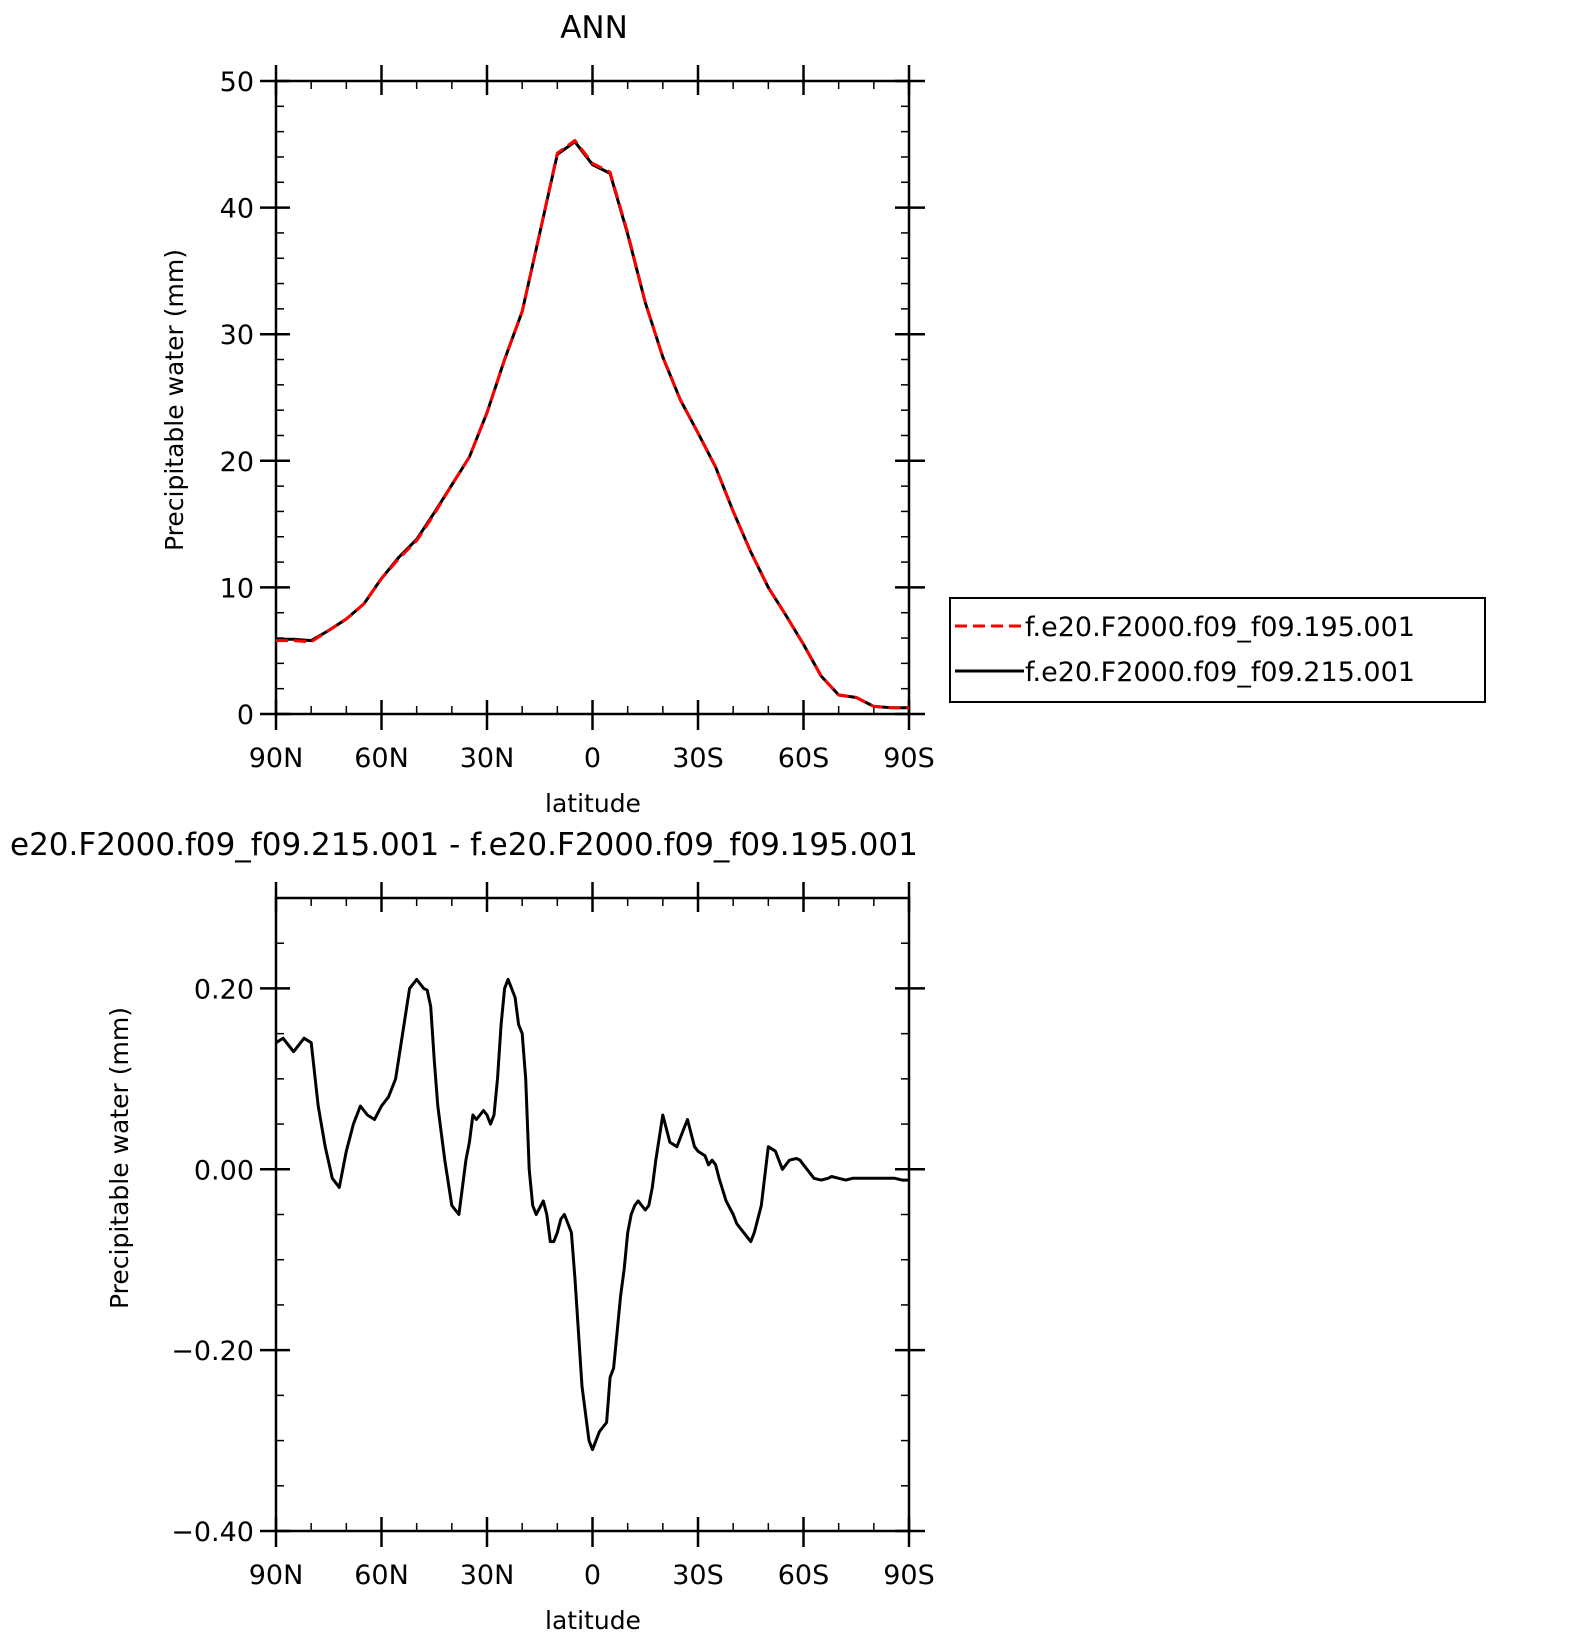 This screenshot has width=1591, height=1646. I want to click on y-tick-label: 20, so click(237, 462).